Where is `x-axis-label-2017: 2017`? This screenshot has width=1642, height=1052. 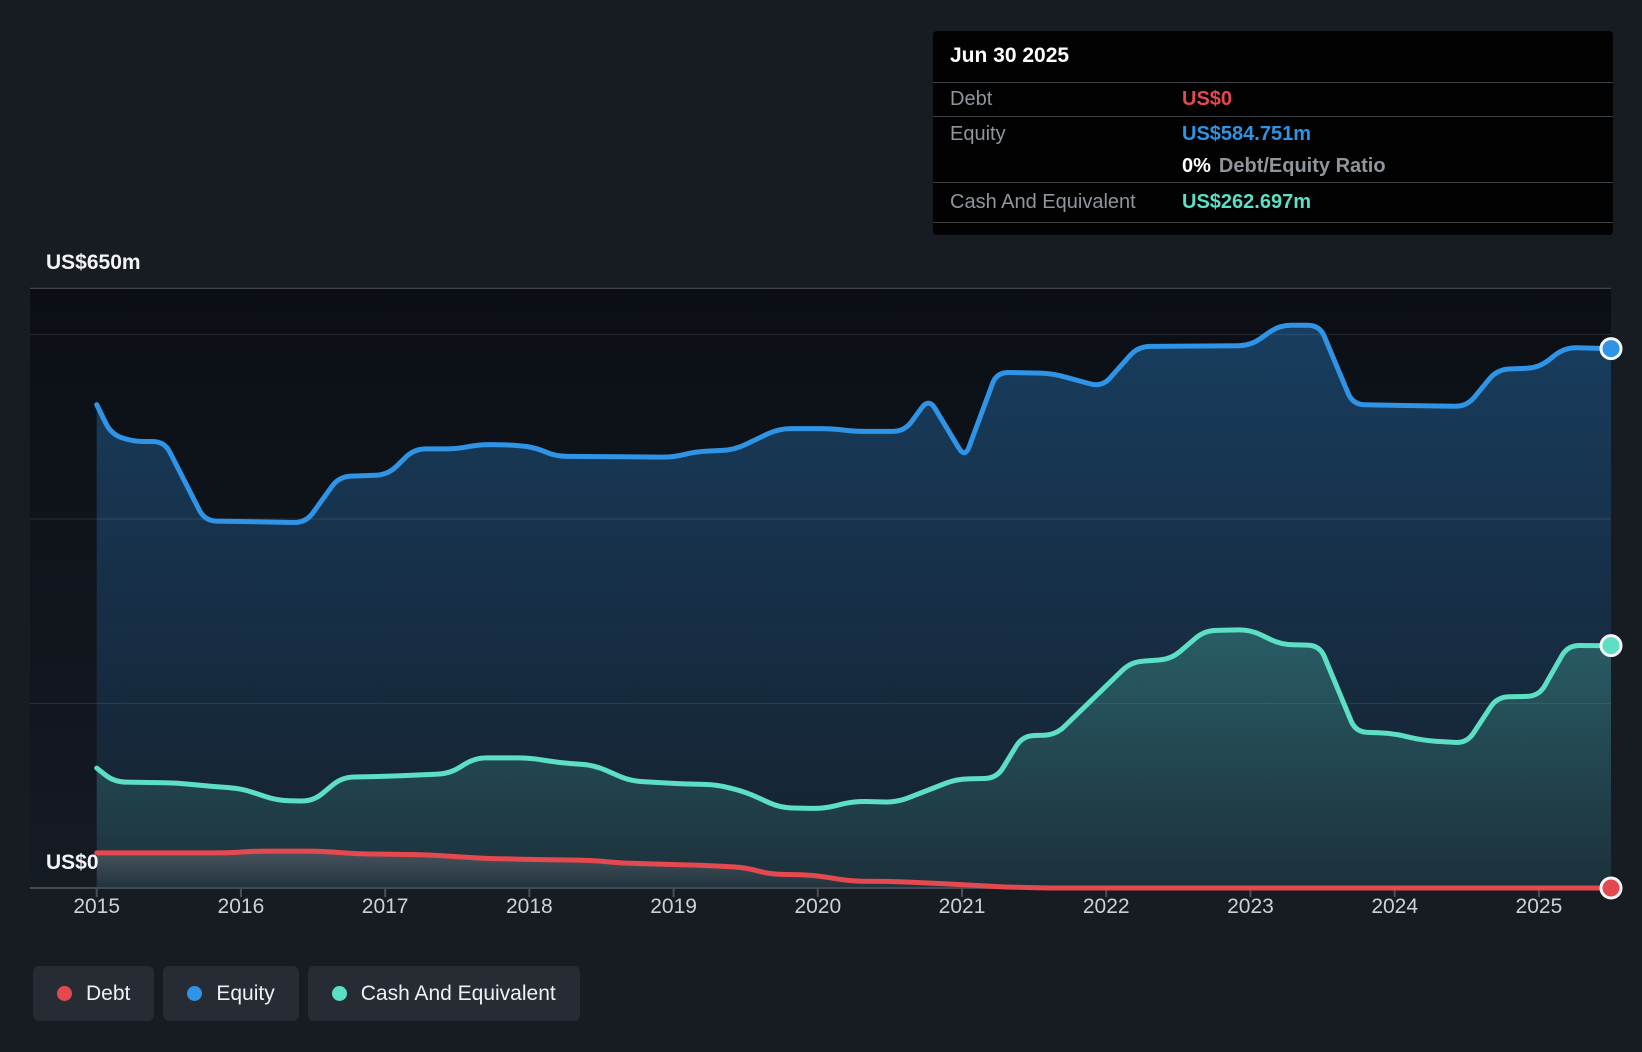 x-axis-label-2017: 2017 is located at coordinates (385, 906).